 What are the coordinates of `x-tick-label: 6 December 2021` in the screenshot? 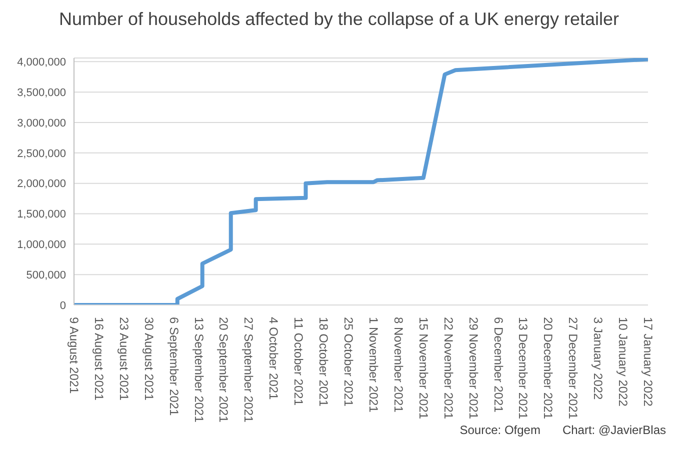 It's located at (498, 365).